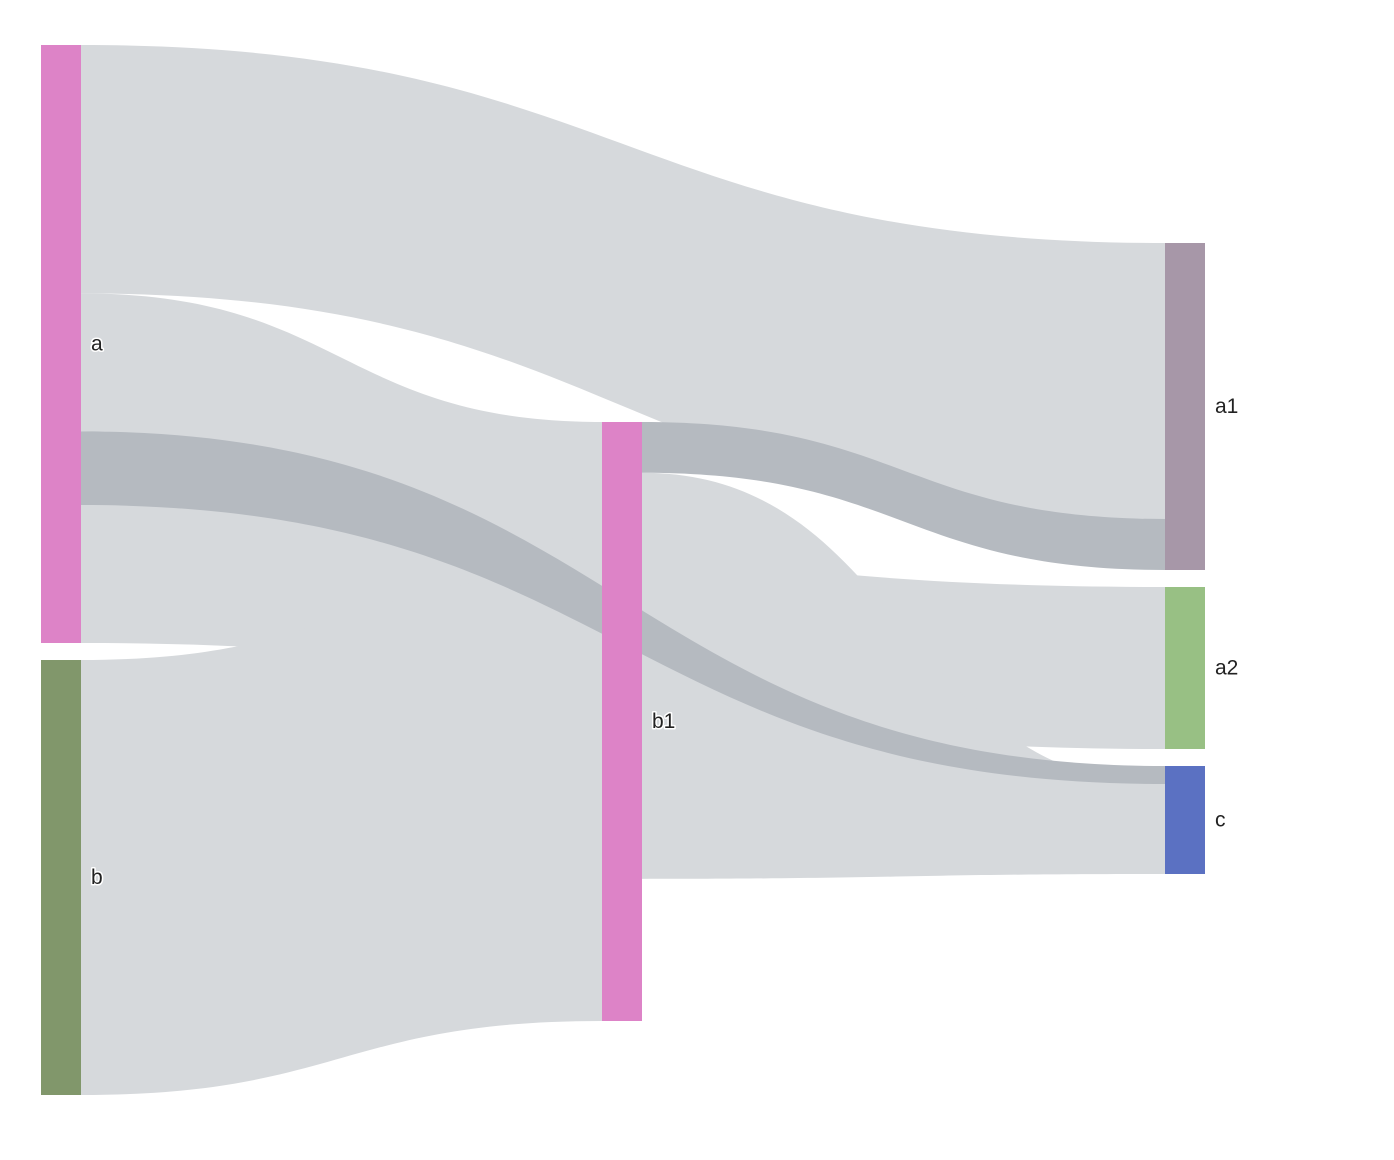 The width and height of the screenshot is (1394, 1160). What do you see at coordinates (341, 434) in the screenshot?
I see `link-a-to-b1` at bounding box center [341, 434].